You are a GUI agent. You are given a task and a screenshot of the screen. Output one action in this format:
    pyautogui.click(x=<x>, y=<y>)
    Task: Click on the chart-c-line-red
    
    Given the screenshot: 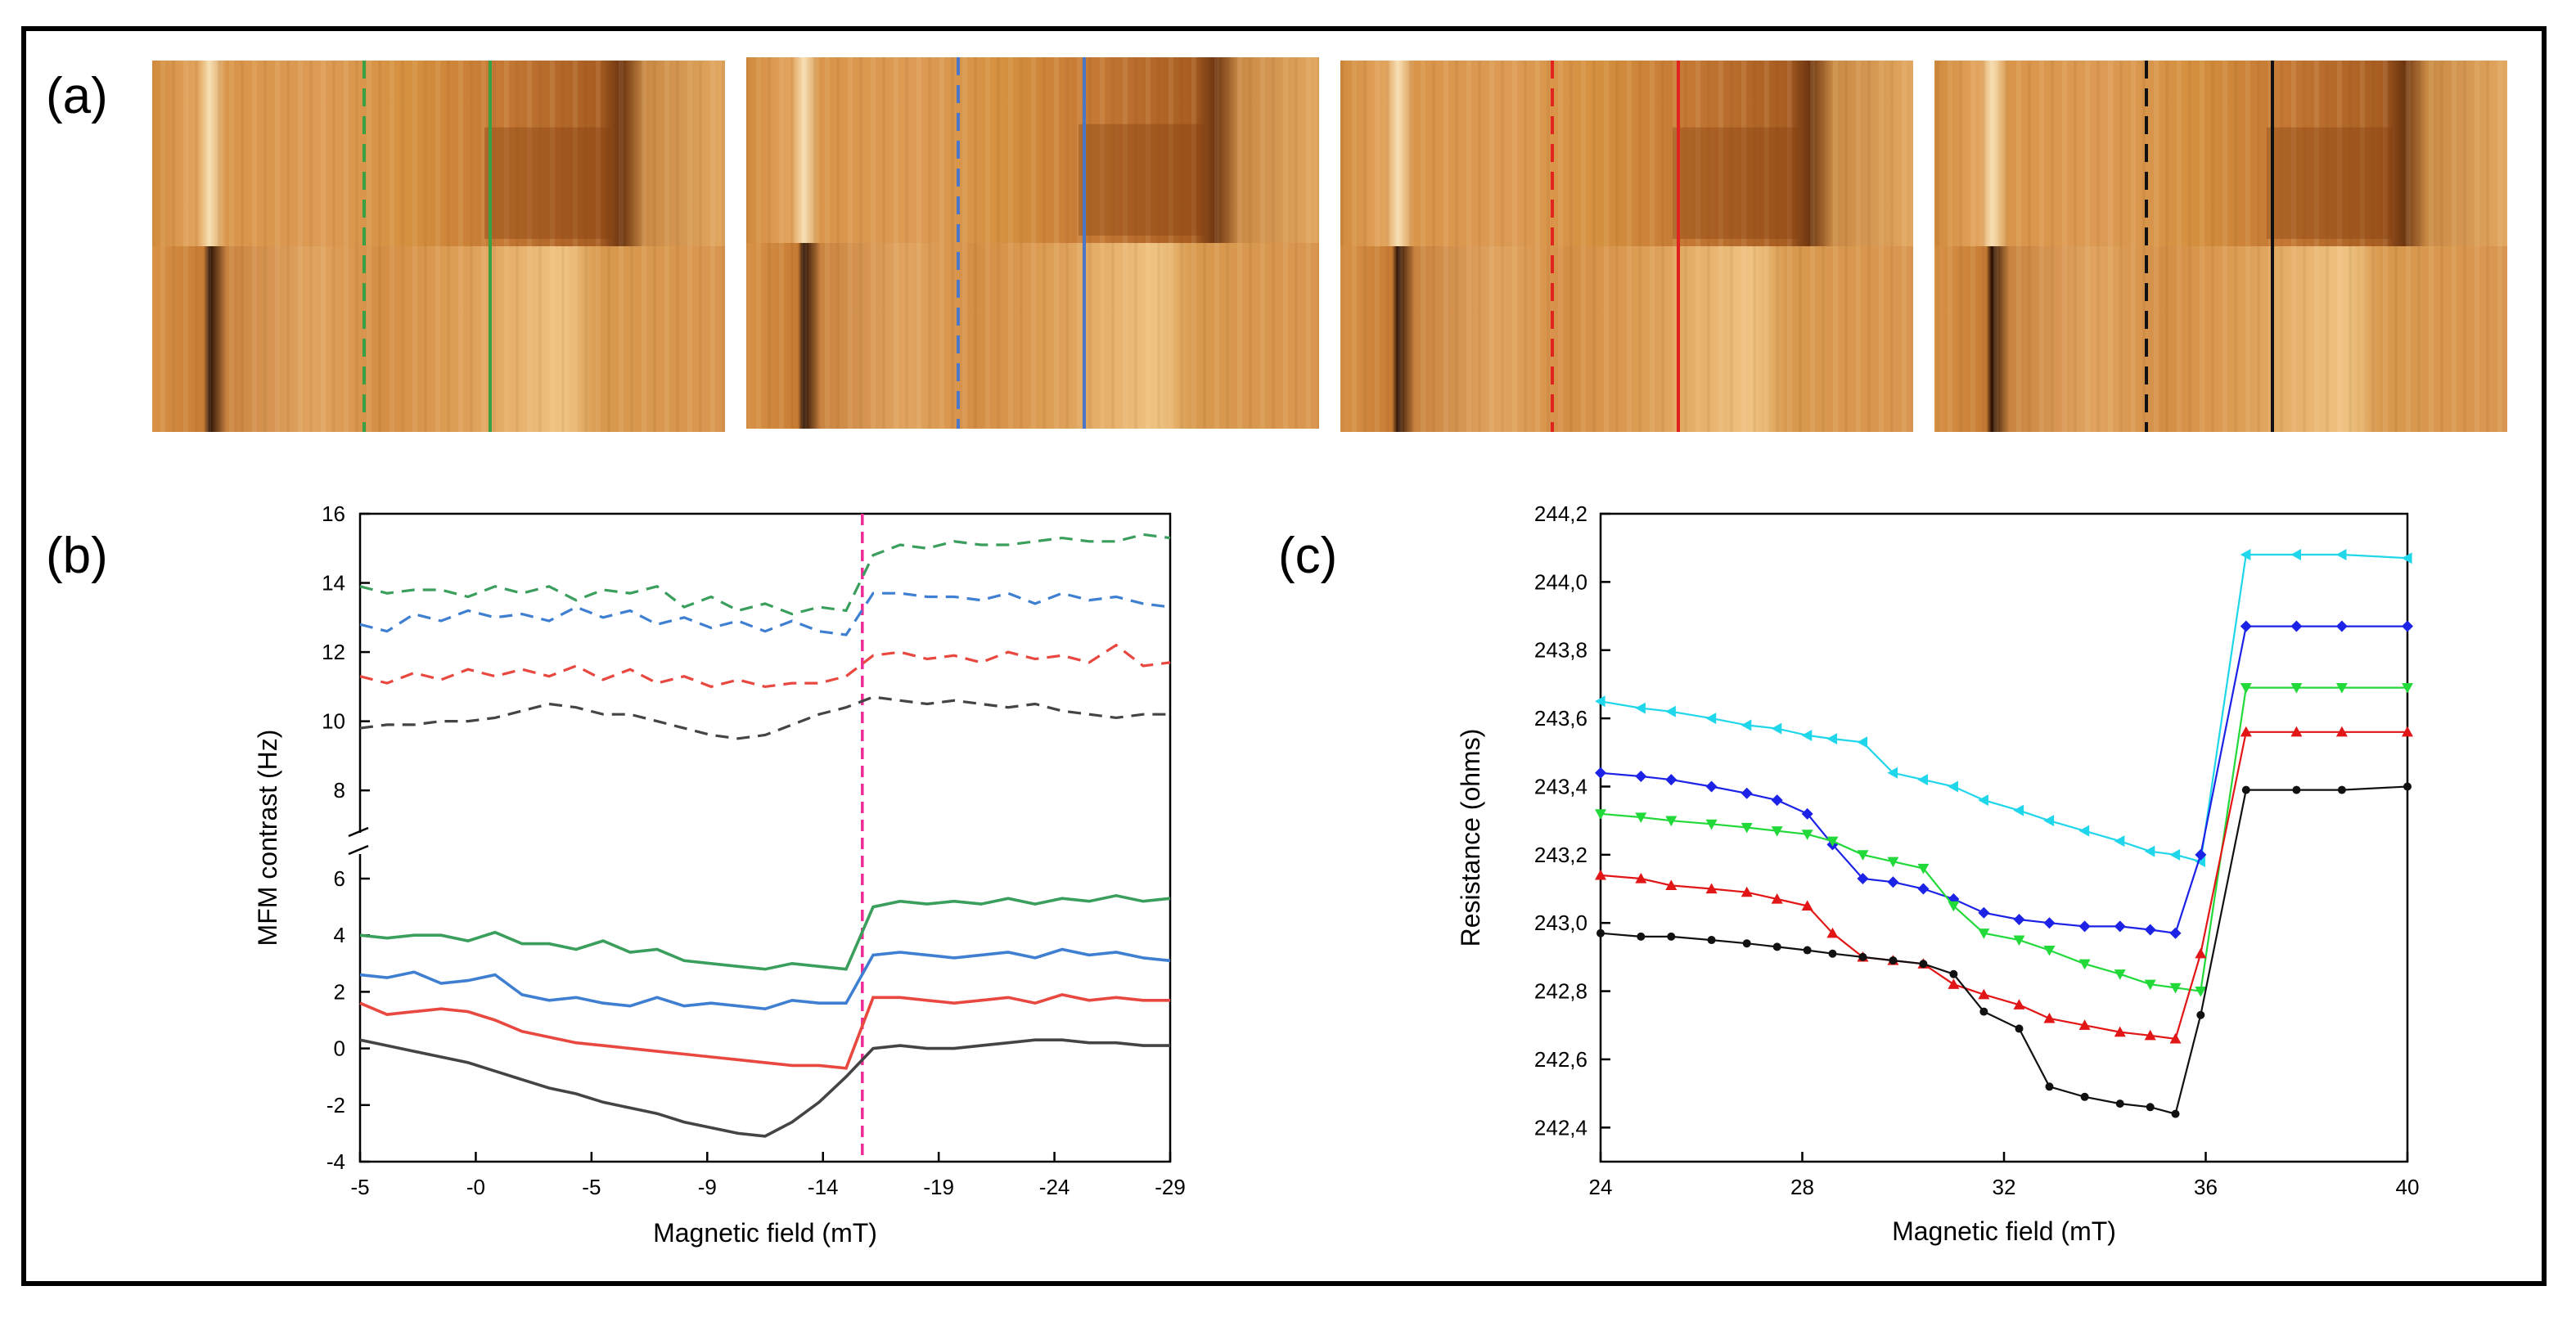 What is the action you would take?
    pyautogui.click(x=2003, y=886)
    